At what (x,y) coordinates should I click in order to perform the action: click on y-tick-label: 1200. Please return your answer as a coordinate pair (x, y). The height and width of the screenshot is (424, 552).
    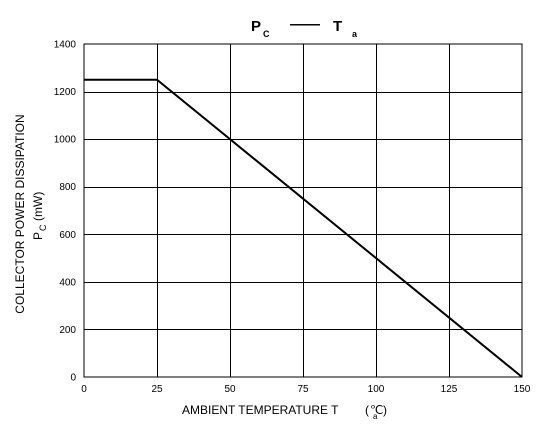
    Looking at the image, I should click on (65, 92).